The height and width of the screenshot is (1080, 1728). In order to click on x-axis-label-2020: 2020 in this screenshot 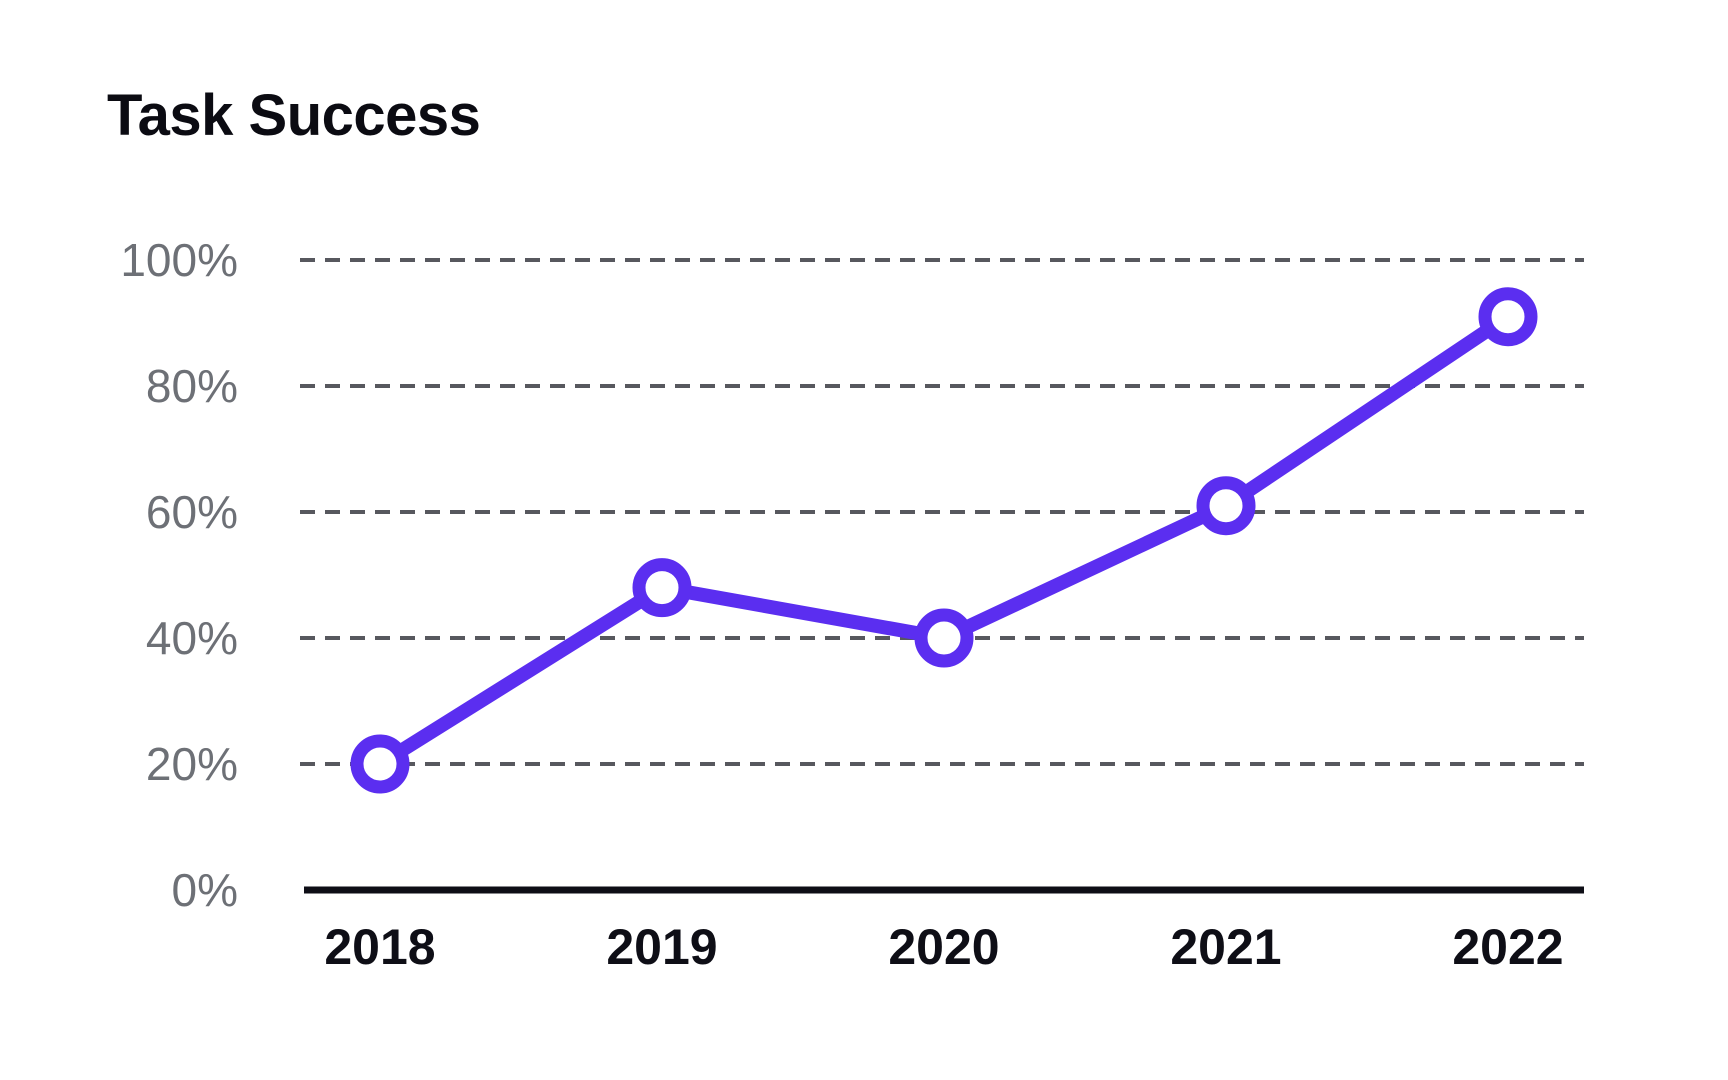, I will do `click(943, 947)`.